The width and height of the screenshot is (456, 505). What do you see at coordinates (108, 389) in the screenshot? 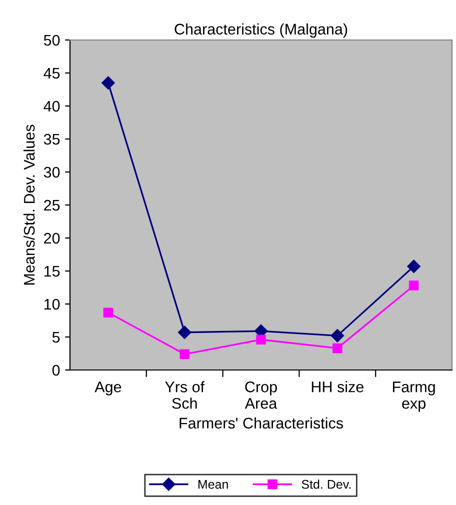
I see `x-tick-label: Age` at bounding box center [108, 389].